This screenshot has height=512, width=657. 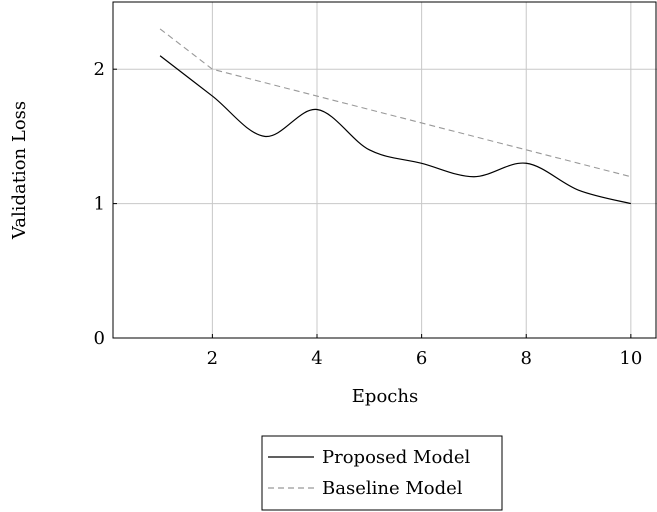 I want to click on y-tick-label: 0, so click(x=99, y=338).